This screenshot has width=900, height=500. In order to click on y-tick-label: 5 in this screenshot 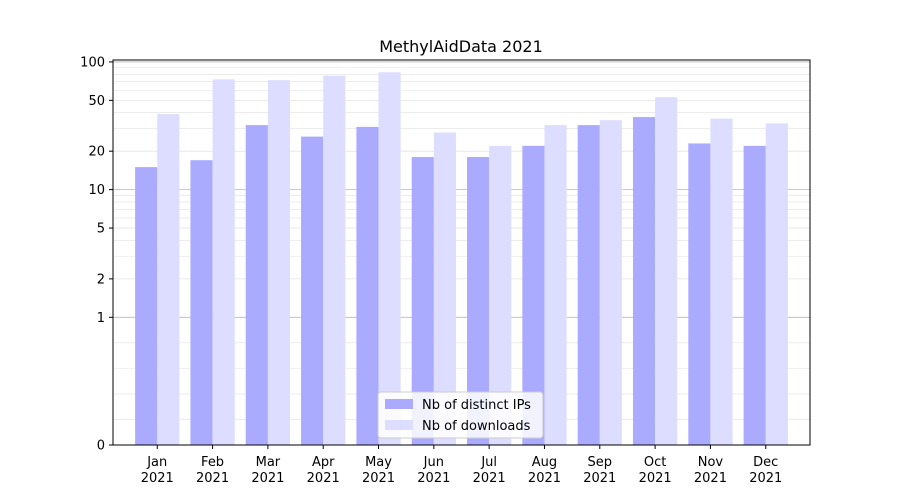, I will do `click(101, 229)`.